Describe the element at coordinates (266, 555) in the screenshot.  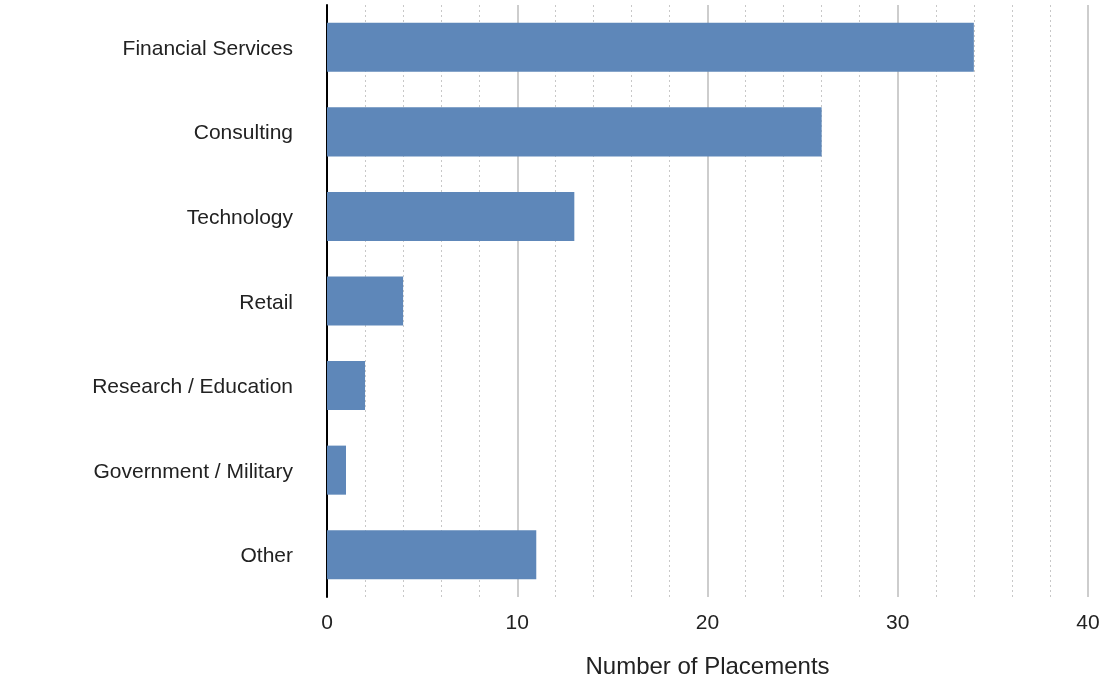
I see `y-tick-label: Other` at that location.